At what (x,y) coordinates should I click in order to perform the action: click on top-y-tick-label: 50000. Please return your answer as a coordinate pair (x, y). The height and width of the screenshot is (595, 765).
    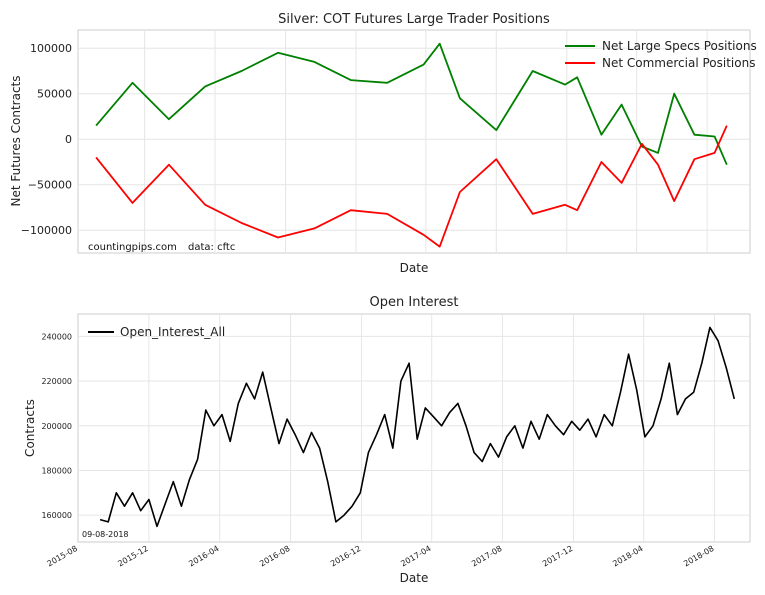
    Looking at the image, I should click on (54, 94).